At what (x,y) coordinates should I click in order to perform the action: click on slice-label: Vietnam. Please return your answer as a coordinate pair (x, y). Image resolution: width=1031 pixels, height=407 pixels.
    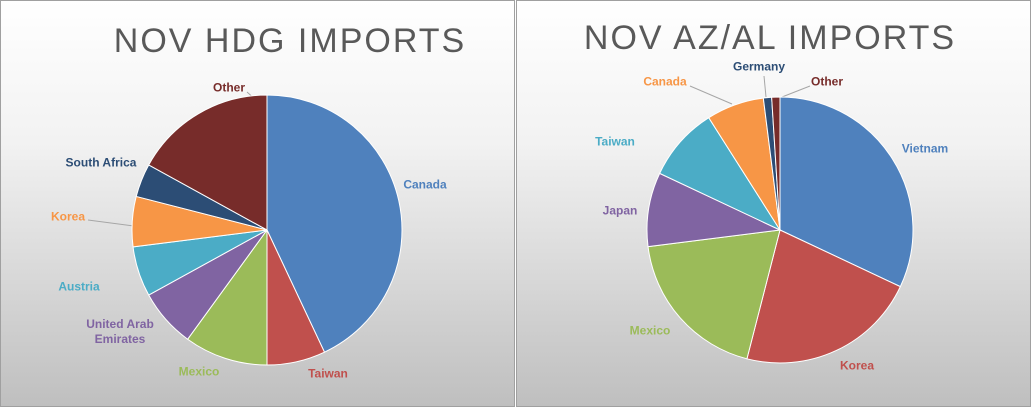
    Looking at the image, I should click on (925, 148).